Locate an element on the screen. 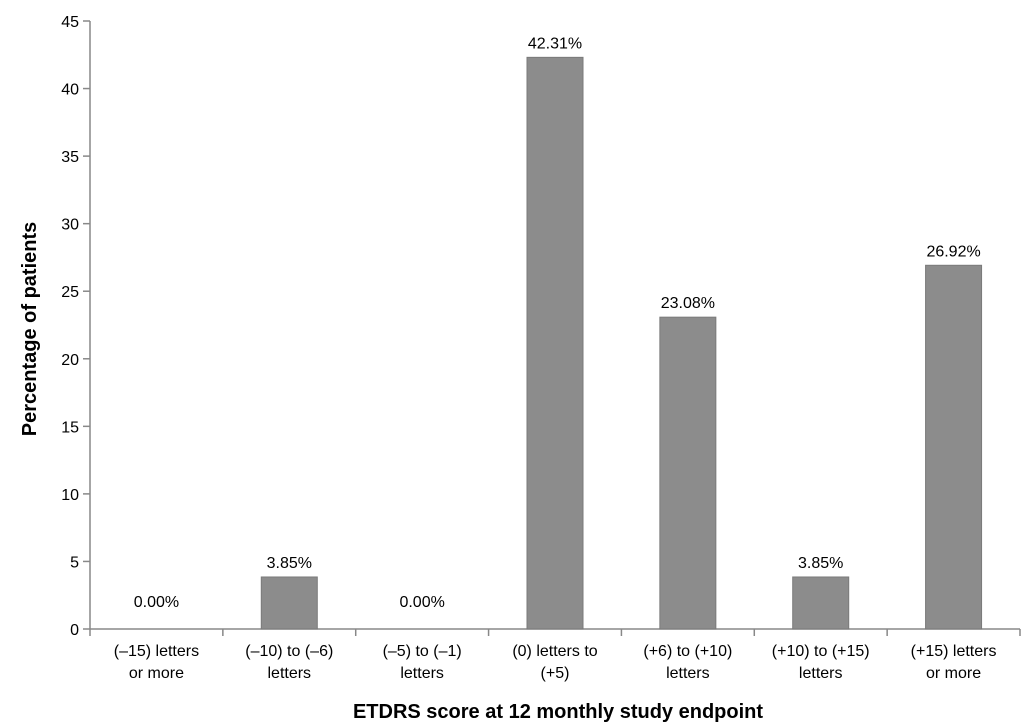  x-category-label: (0) letters to is located at coordinates (554, 651).